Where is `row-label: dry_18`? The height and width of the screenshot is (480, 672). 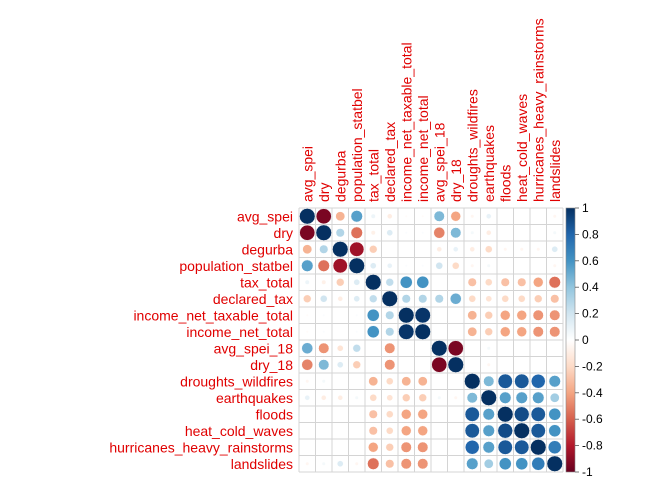
row-label: dry_18 is located at coordinates (271, 365).